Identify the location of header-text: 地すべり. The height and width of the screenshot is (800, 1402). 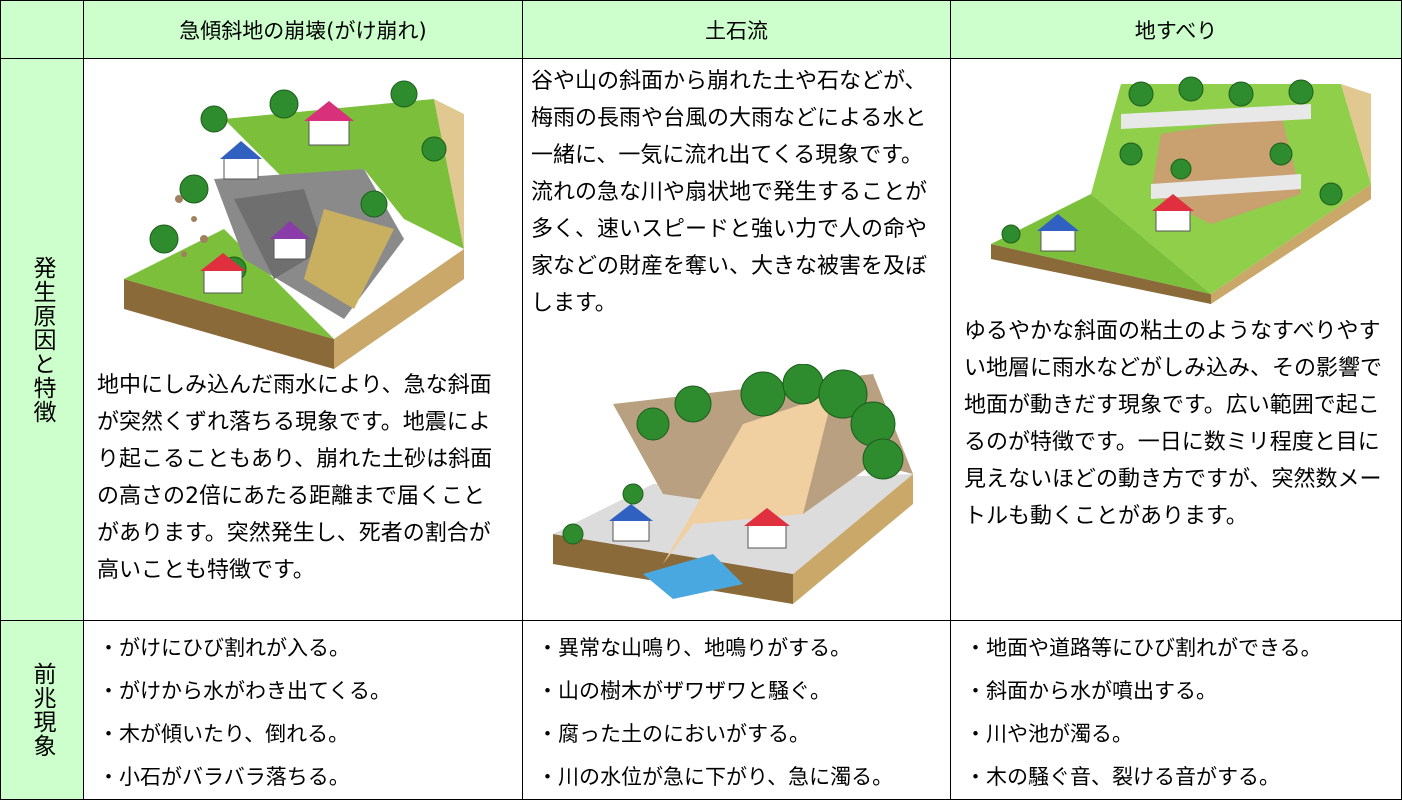
(1176, 30).